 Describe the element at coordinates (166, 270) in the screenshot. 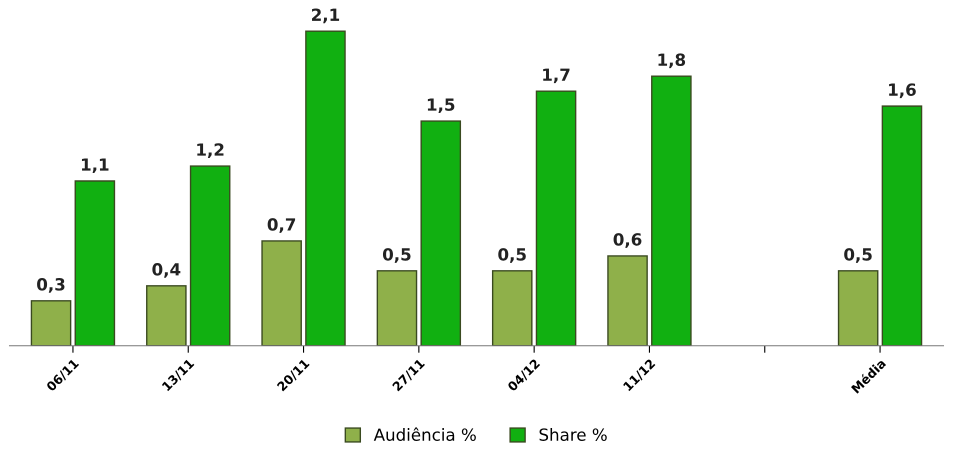

I see `data-label: 0,4` at that location.